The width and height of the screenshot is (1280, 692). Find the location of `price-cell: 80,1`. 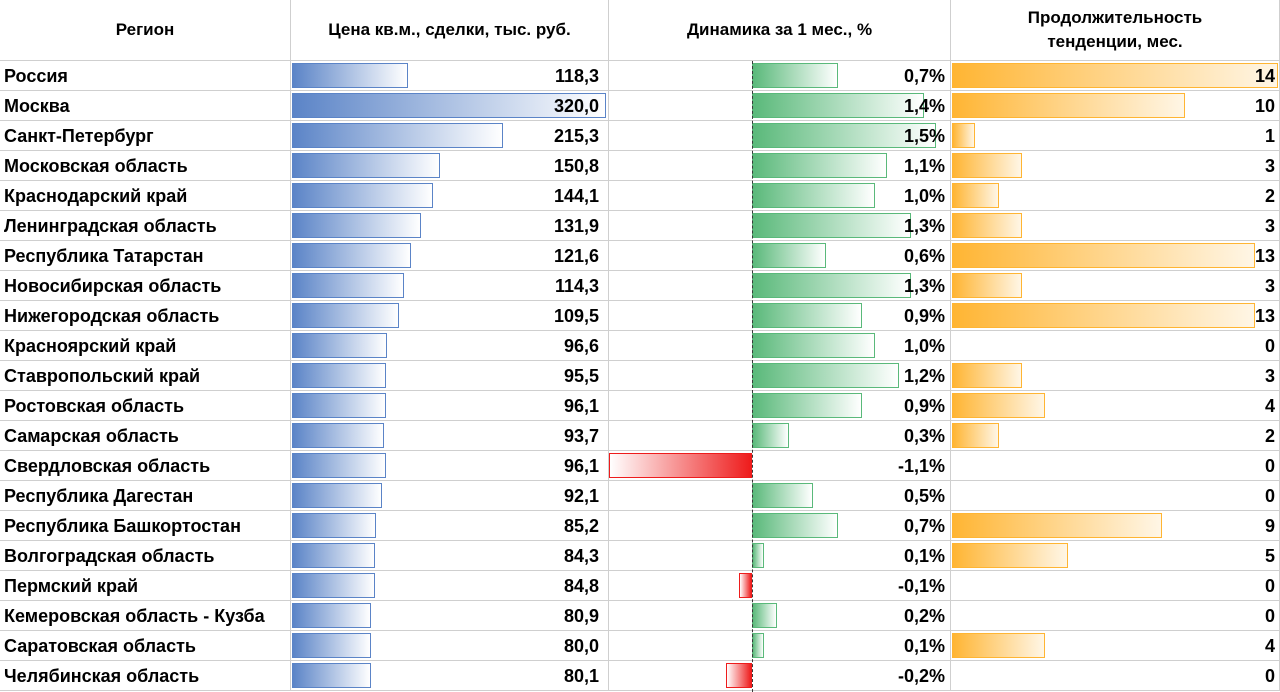

price-cell: 80,1 is located at coordinates (450, 676).